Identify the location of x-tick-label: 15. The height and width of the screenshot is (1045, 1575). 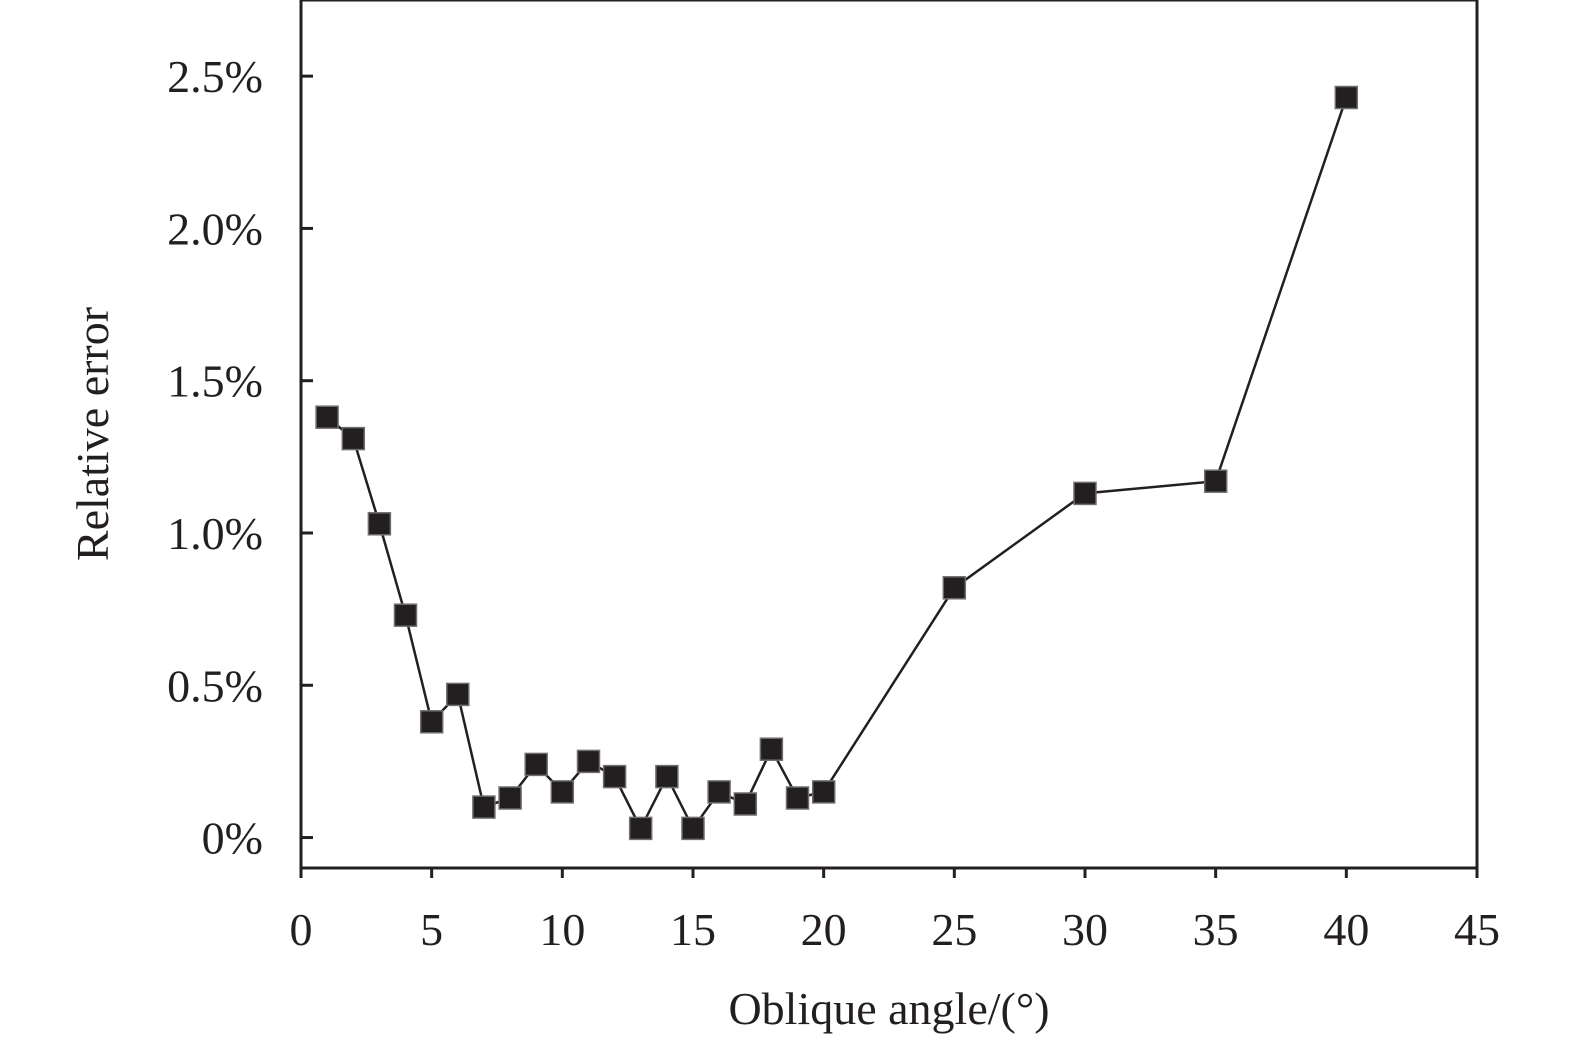
(693, 929).